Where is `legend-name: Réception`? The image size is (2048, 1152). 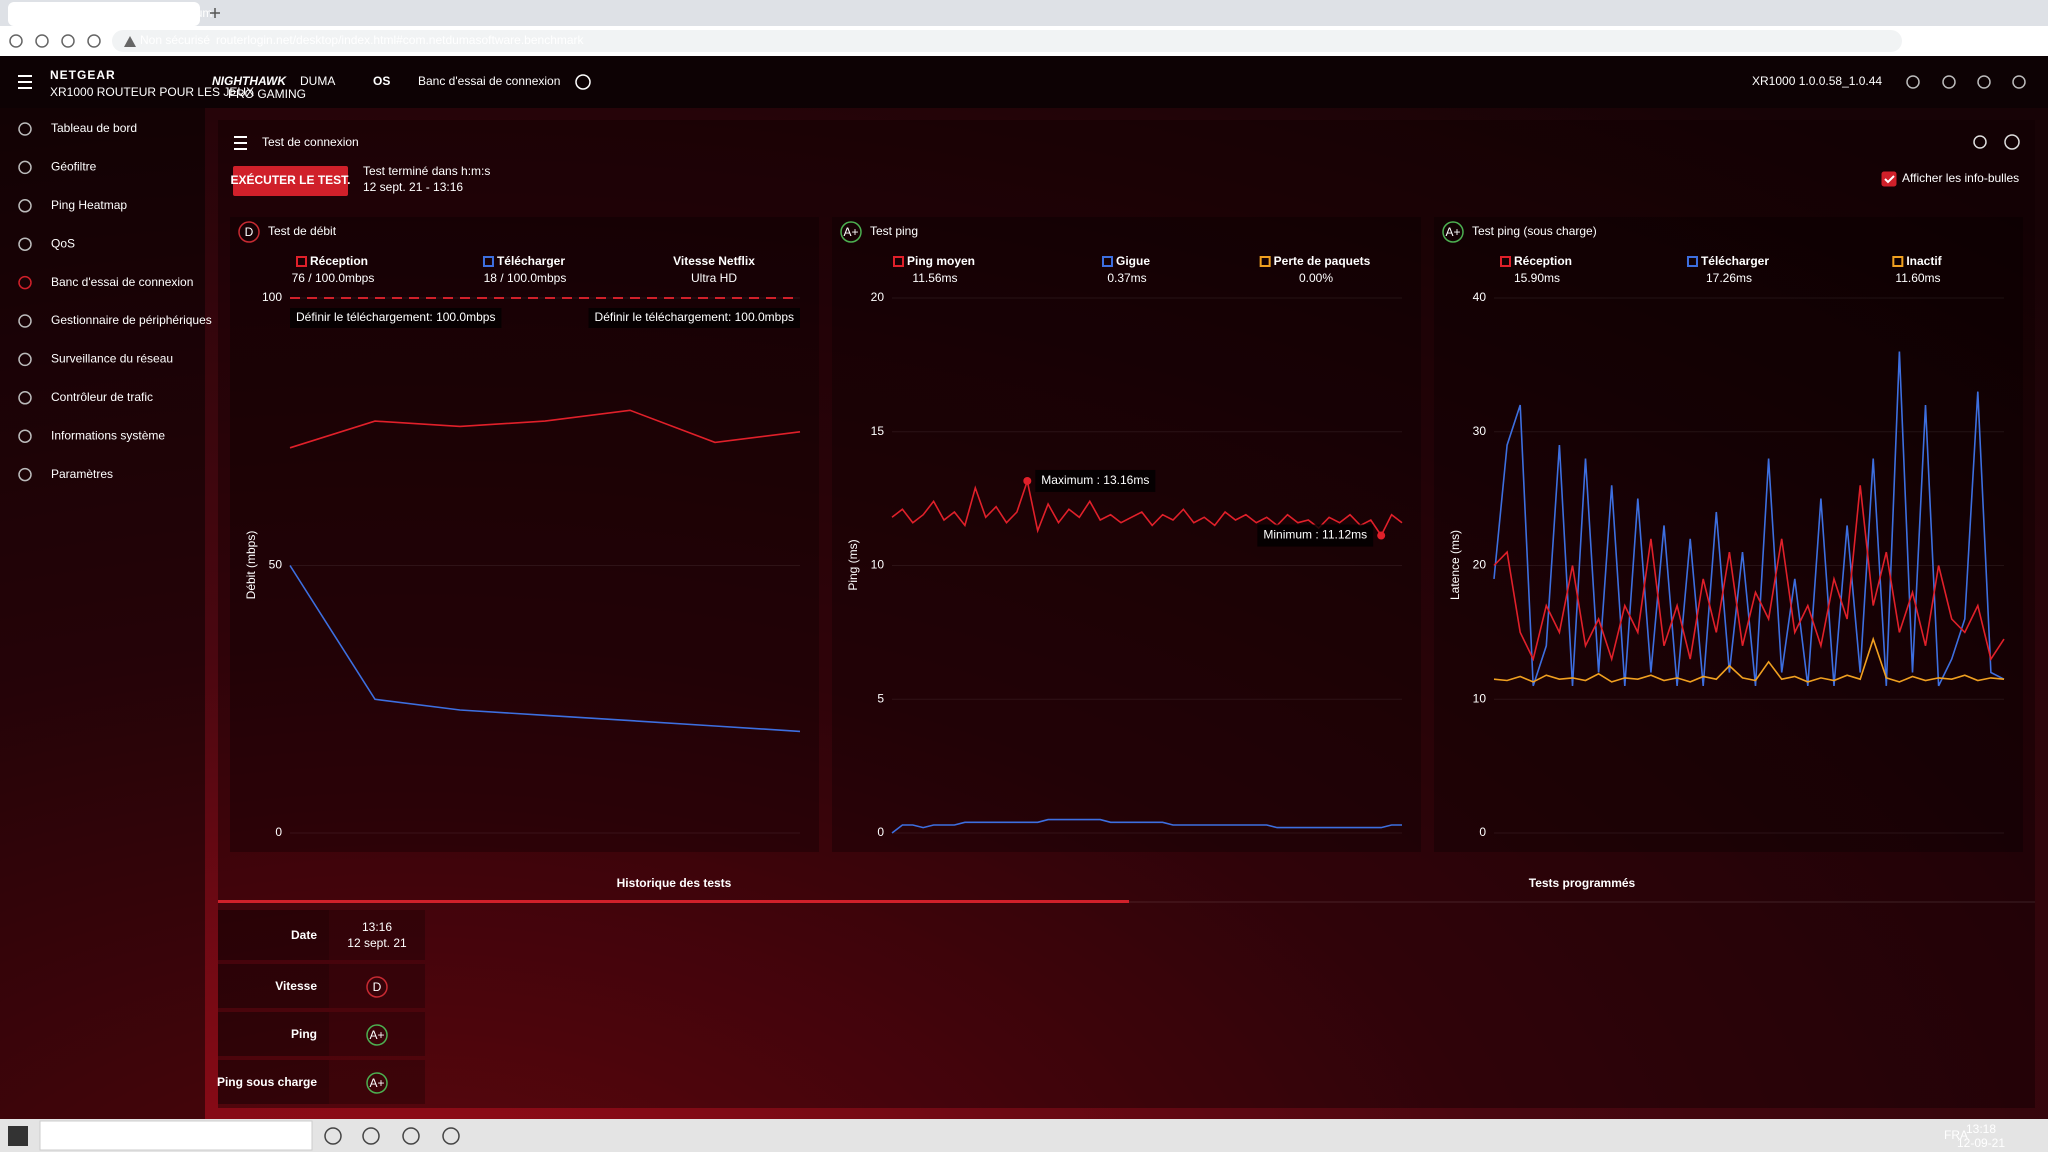 legend-name: Réception is located at coordinates (1543, 261).